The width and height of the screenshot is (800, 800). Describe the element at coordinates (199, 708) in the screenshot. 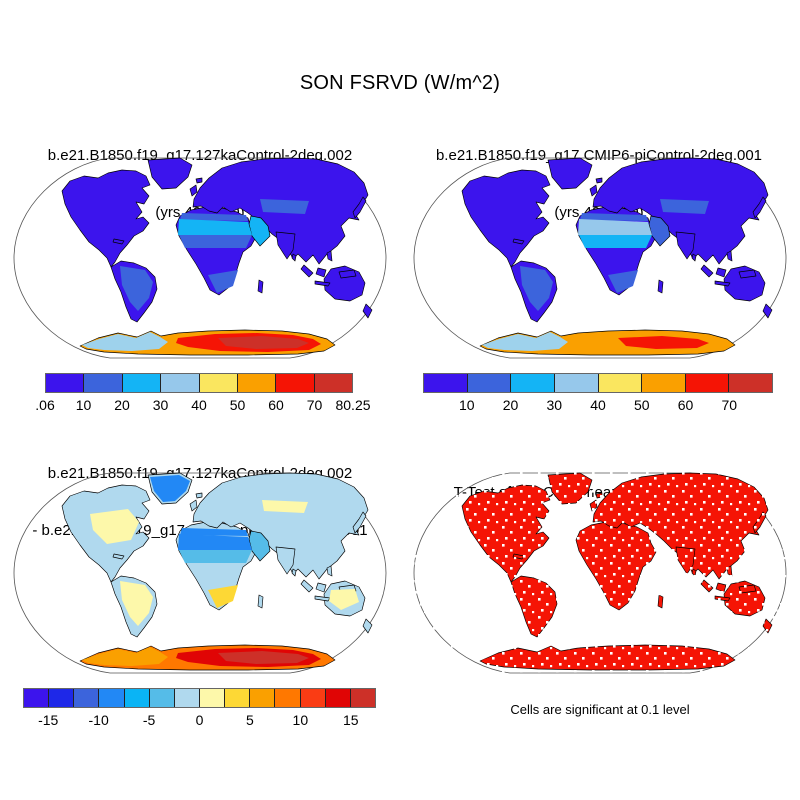

I see `colorbar-difference: -15 -10 -5 0 5 10 15` at that location.